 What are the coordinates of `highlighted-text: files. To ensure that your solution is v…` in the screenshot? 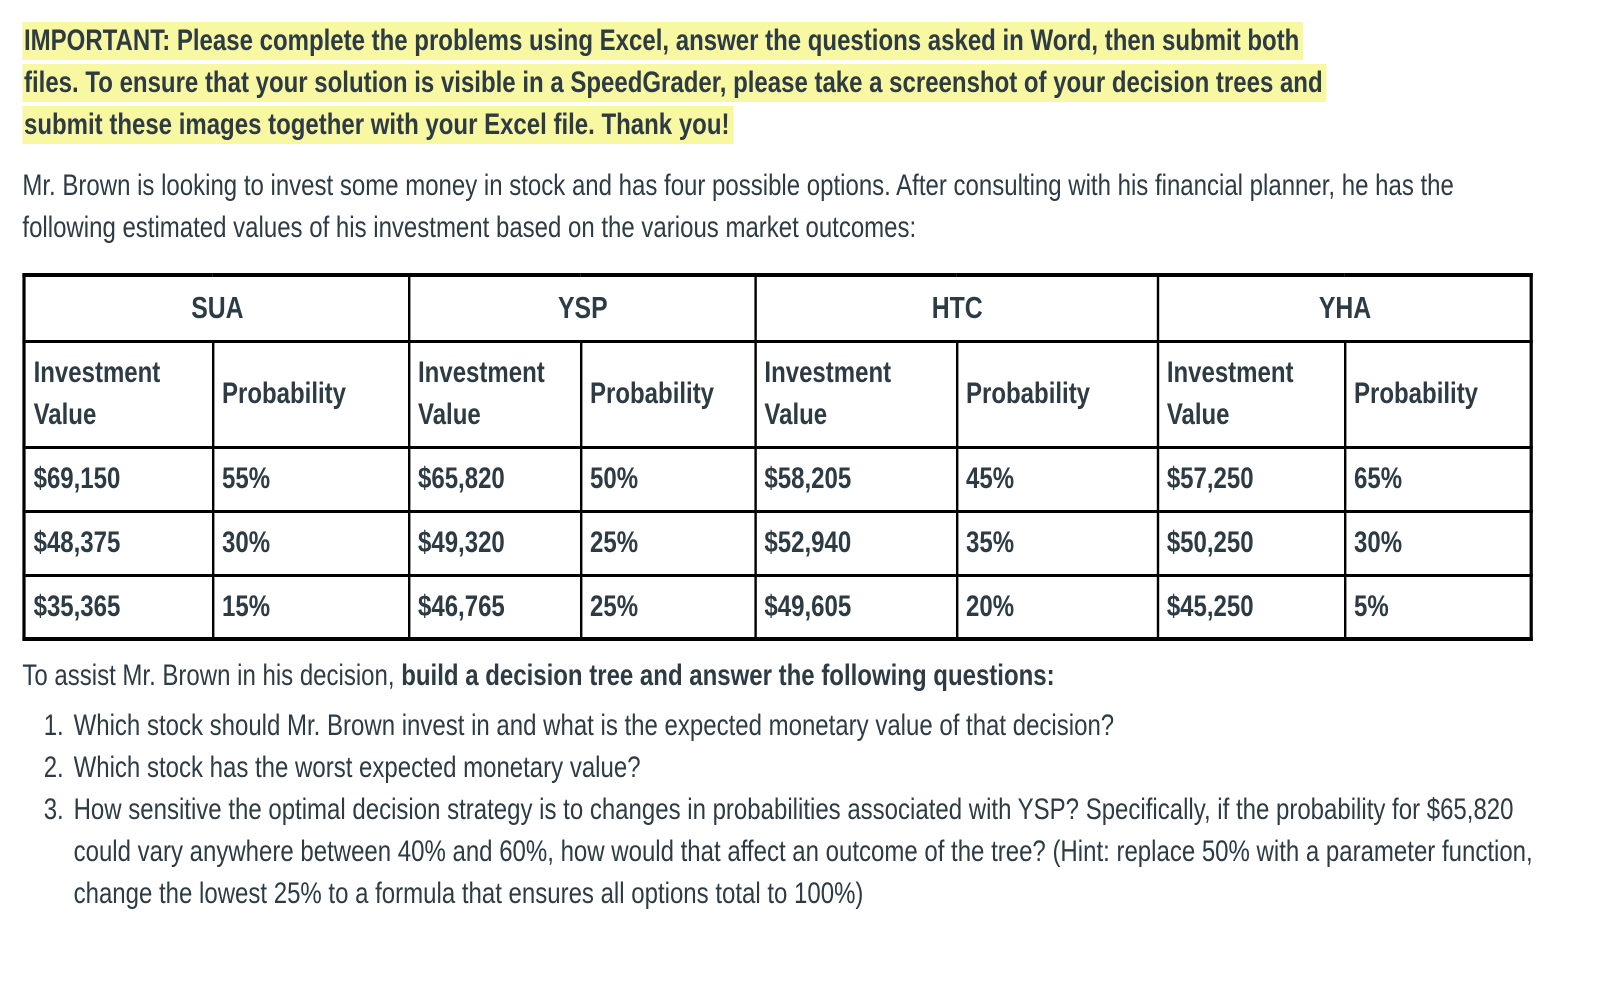 It's located at (674, 83).